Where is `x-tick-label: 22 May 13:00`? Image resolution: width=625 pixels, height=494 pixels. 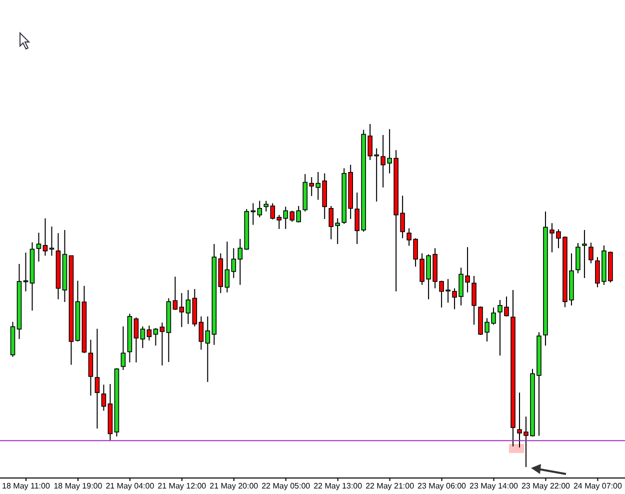 x-tick-label: 22 May 13:00 is located at coordinates (338, 486).